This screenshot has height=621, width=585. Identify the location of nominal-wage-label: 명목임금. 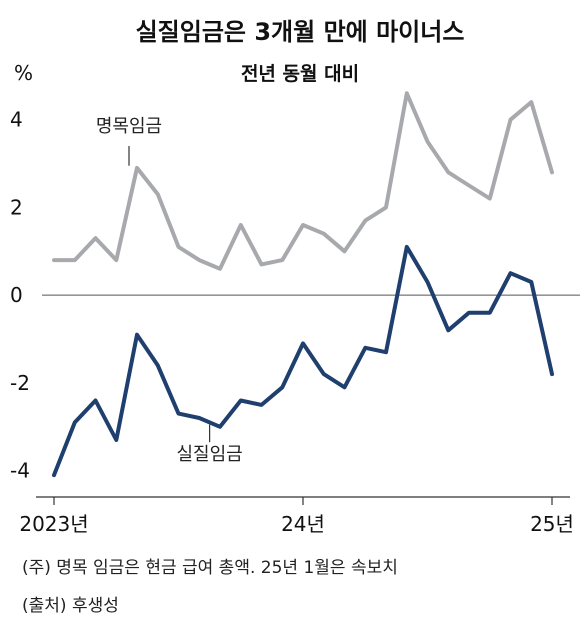
(129, 126).